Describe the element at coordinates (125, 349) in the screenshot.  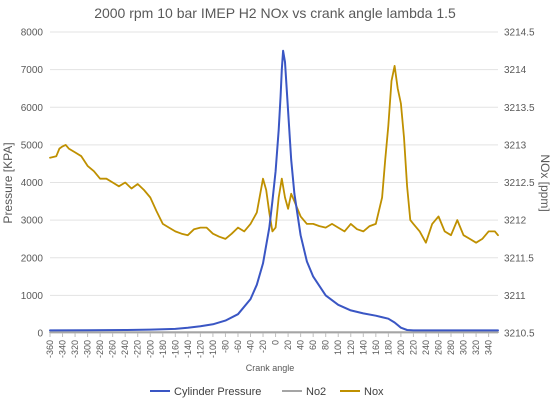
I see `x-tick-label: -240` at that location.